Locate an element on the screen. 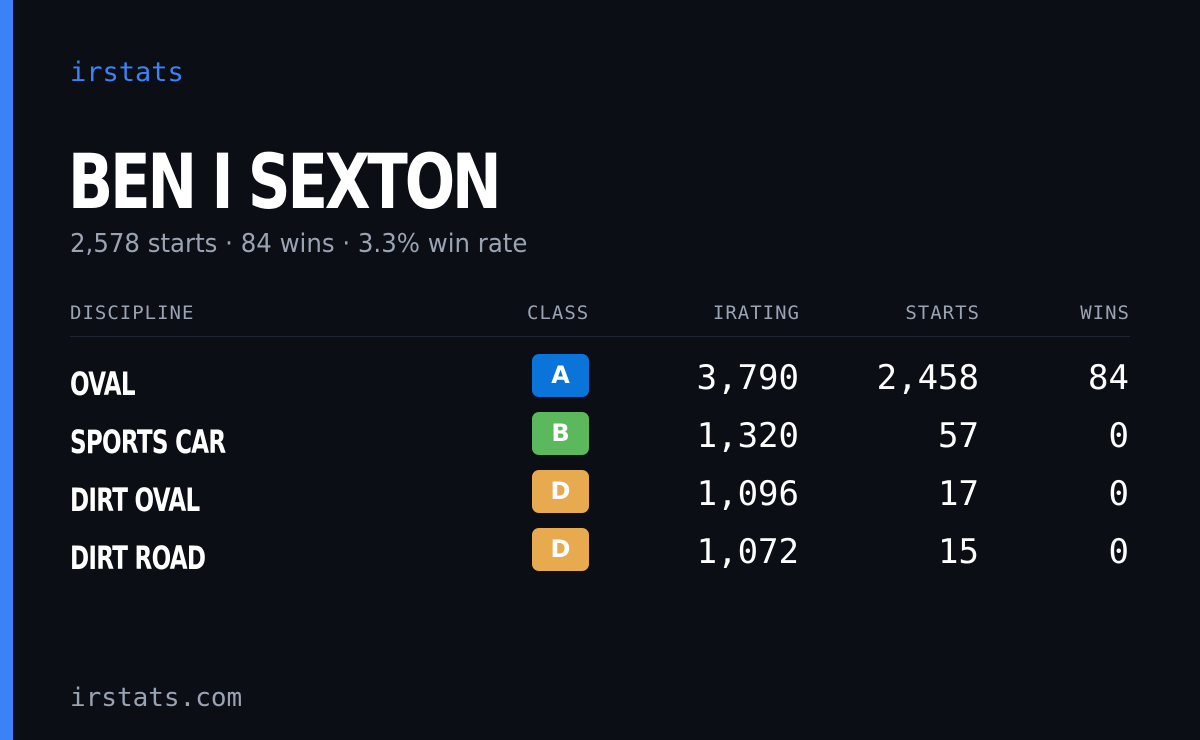  class-badge: B is located at coordinates (560, 433).